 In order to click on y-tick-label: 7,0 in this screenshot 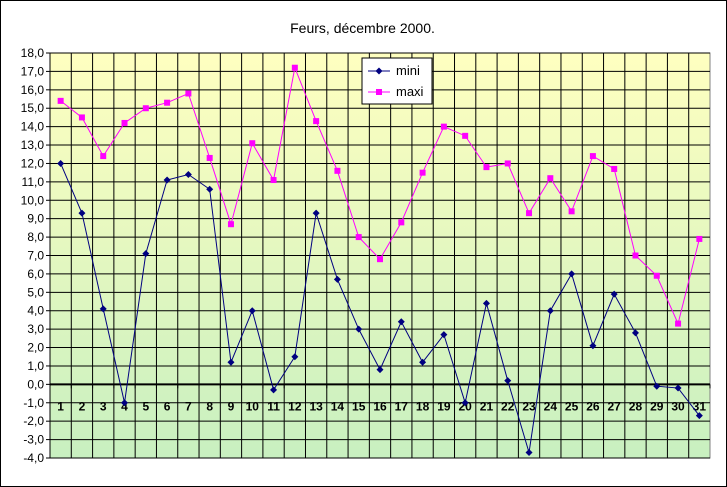, I will do `click(35, 256)`.